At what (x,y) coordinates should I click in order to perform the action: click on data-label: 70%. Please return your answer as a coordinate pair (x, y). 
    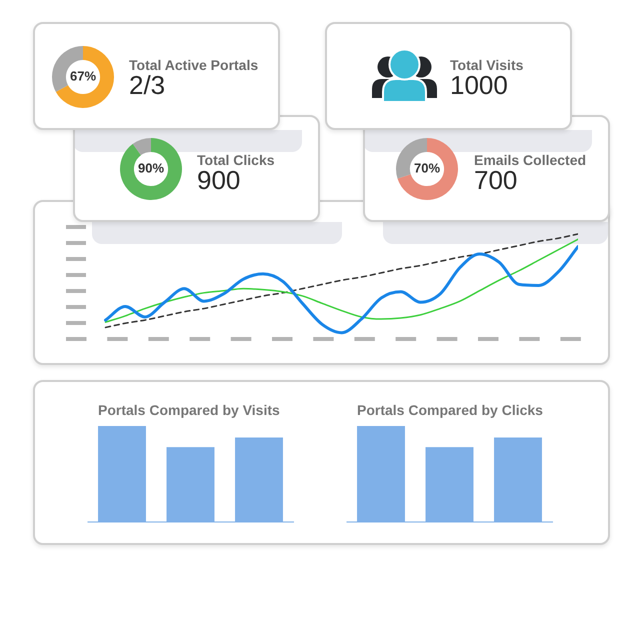
    Looking at the image, I should click on (427, 168).